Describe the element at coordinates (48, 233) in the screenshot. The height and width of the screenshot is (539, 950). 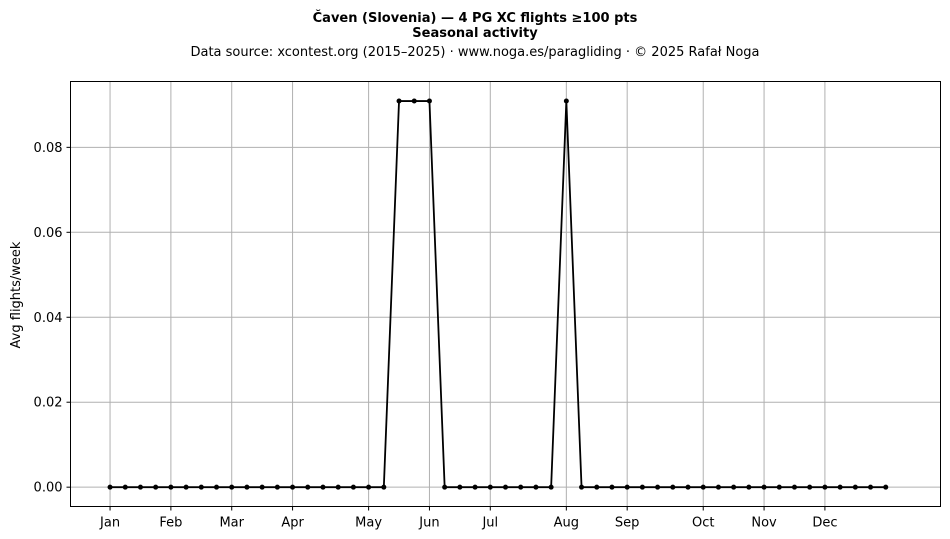
I see `y-tick-label: 0.06` at that location.